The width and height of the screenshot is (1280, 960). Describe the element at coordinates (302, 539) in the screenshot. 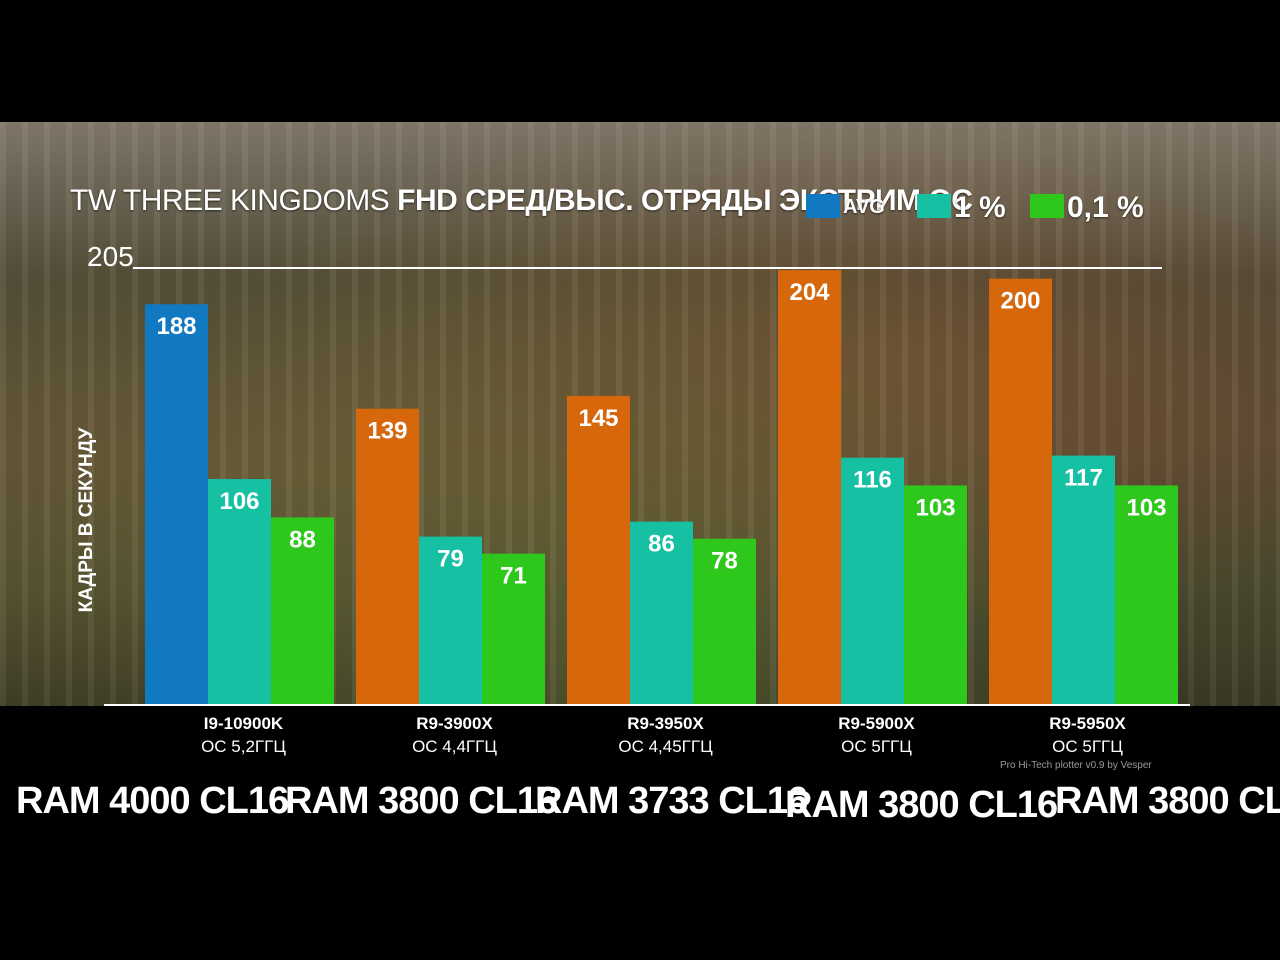

I see `bar-value-label: 88` at that location.